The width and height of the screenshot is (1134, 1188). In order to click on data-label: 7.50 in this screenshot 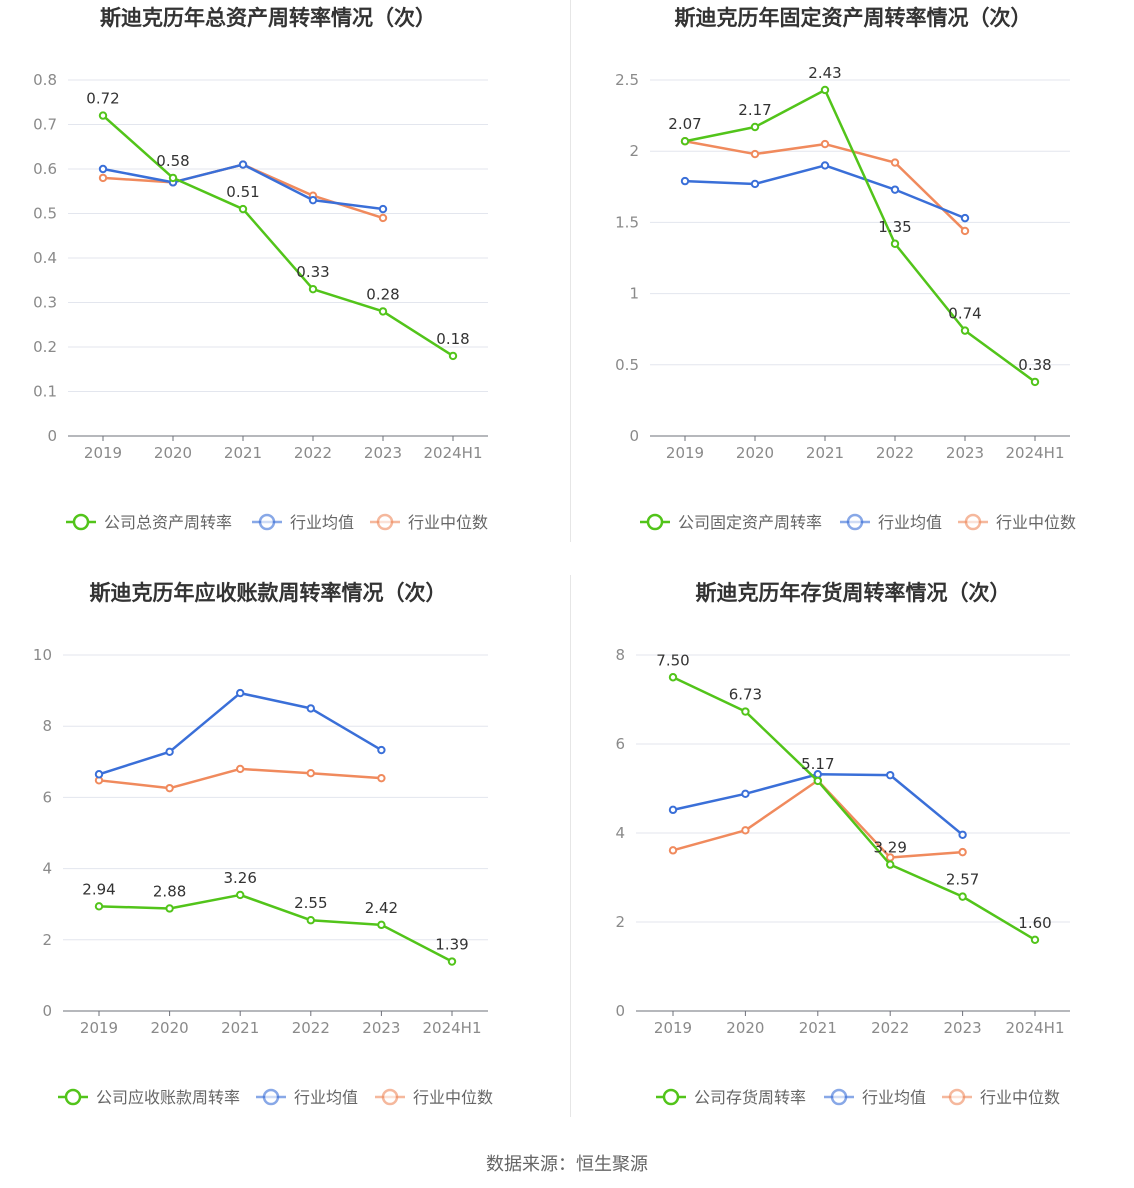, I will do `click(672, 660)`.